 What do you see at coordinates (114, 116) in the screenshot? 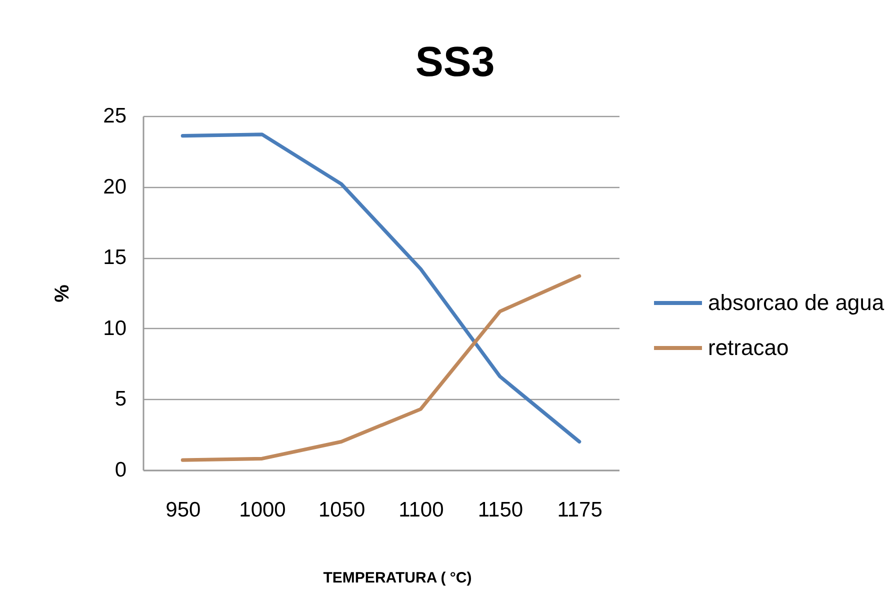
I see `y-tick-label: 25` at bounding box center [114, 116].